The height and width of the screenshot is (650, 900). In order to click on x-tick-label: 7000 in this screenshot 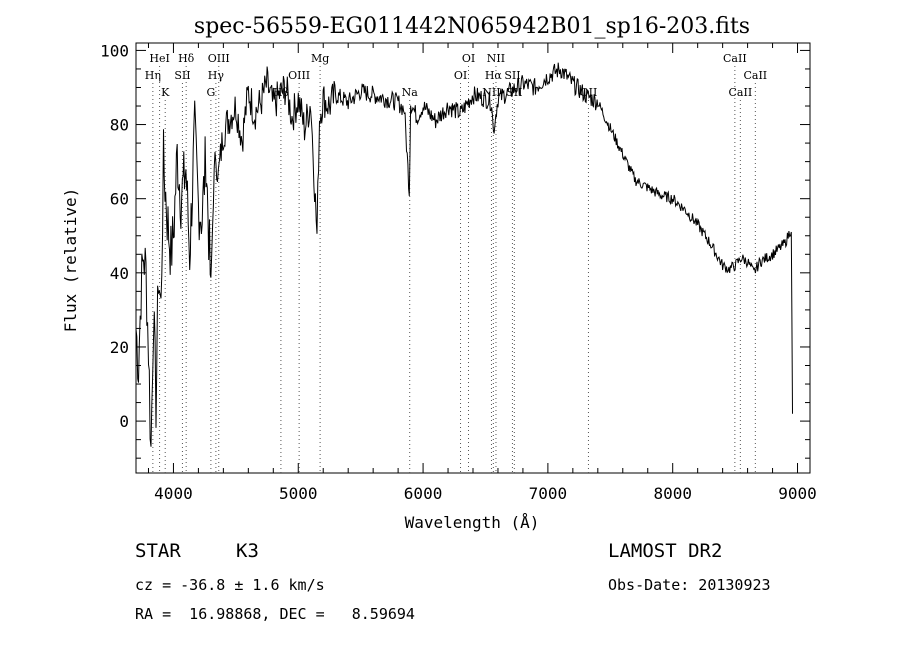, I will do `click(548, 493)`.